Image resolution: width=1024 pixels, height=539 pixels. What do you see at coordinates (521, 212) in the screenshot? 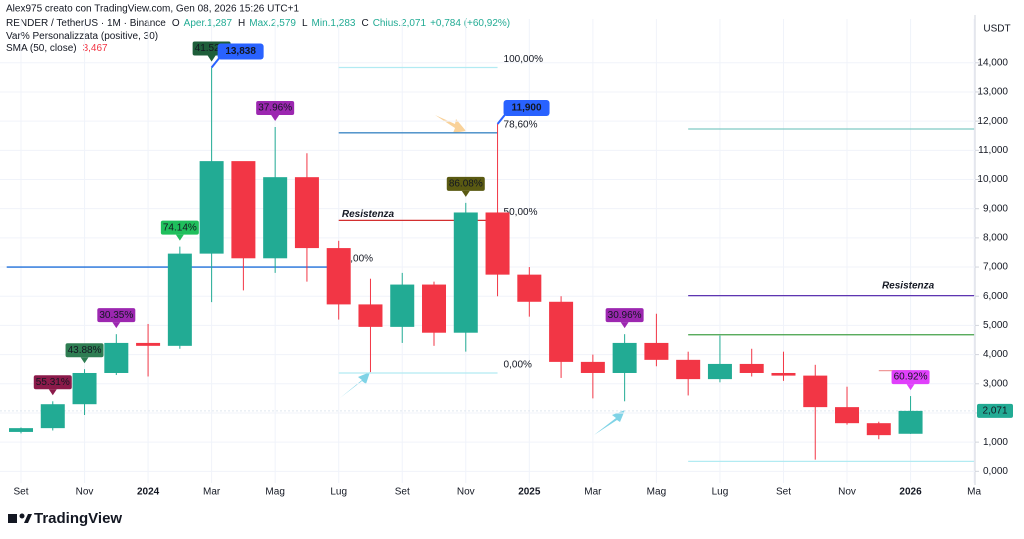
I see `level-label: 50,00%` at bounding box center [521, 212].